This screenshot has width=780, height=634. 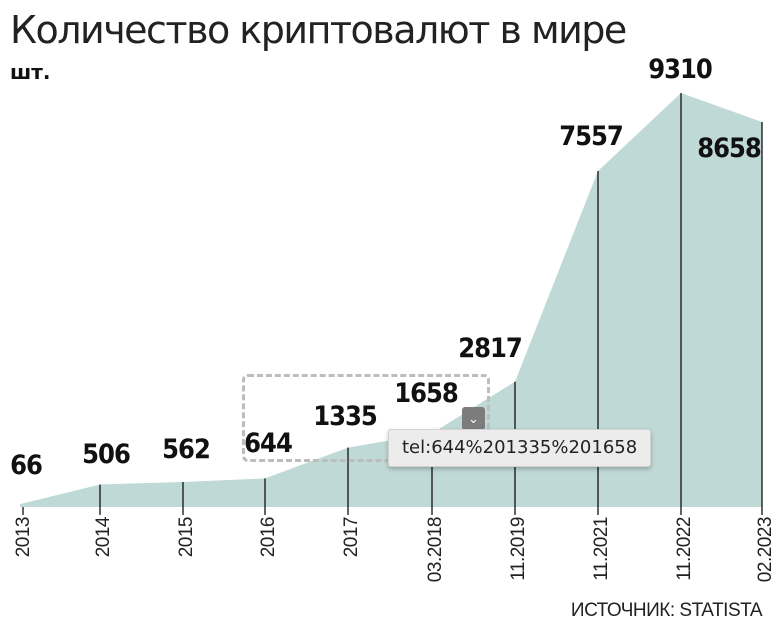 I want to click on value-label-11.2022: 9310, so click(x=680, y=69).